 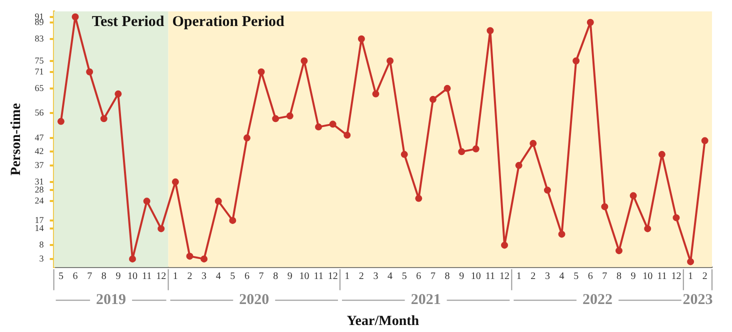 What do you see at coordinates (39, 87) in the screenshot?
I see `y-tick-label: 65` at bounding box center [39, 87].